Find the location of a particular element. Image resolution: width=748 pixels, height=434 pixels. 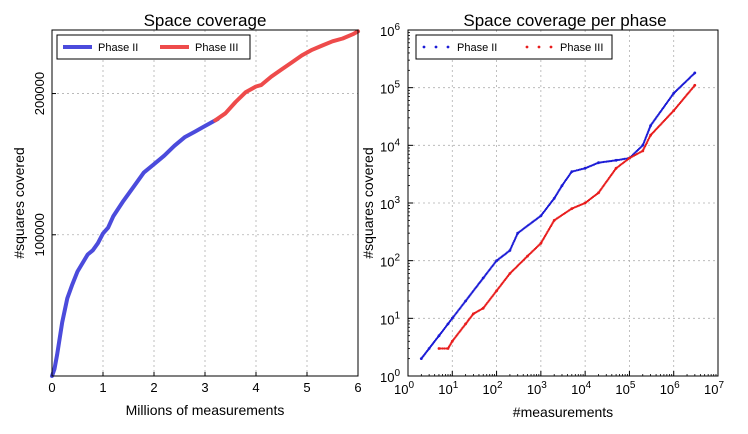

x-tick-label: 5 is located at coordinates (306, 387).